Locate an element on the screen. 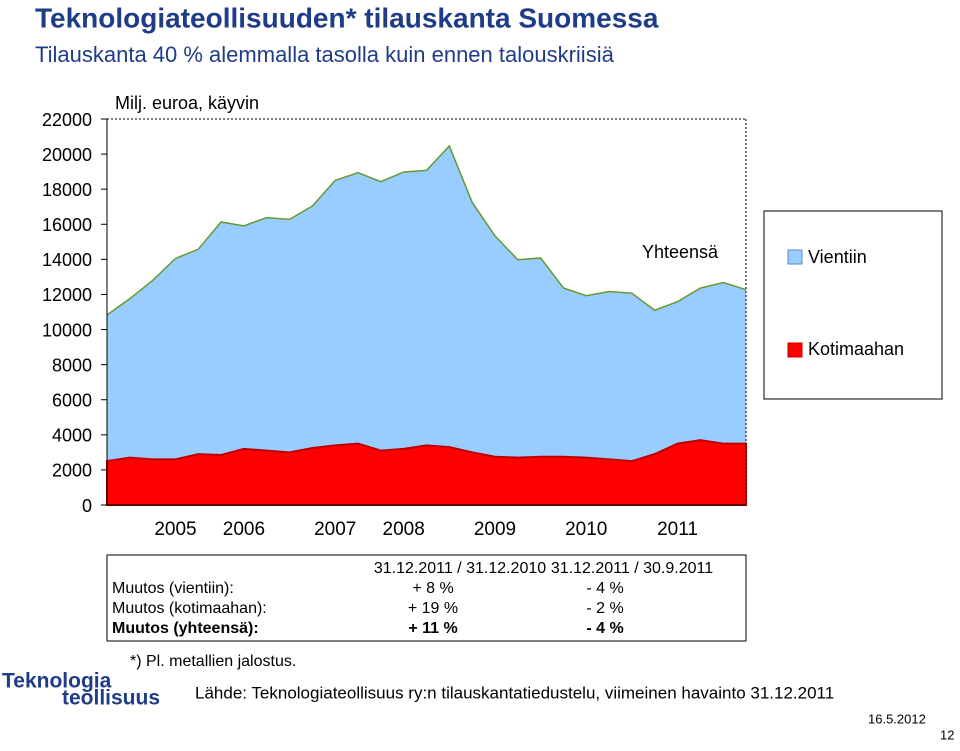  table-cell: - 2 % is located at coordinates (604, 608).